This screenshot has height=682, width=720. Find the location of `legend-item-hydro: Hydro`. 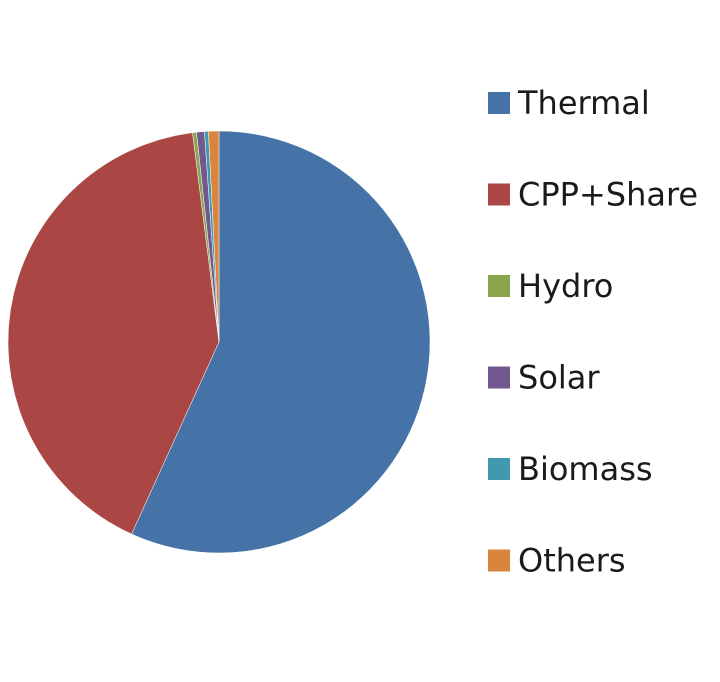

legend-item-hydro: Hydro is located at coordinates (550, 286).